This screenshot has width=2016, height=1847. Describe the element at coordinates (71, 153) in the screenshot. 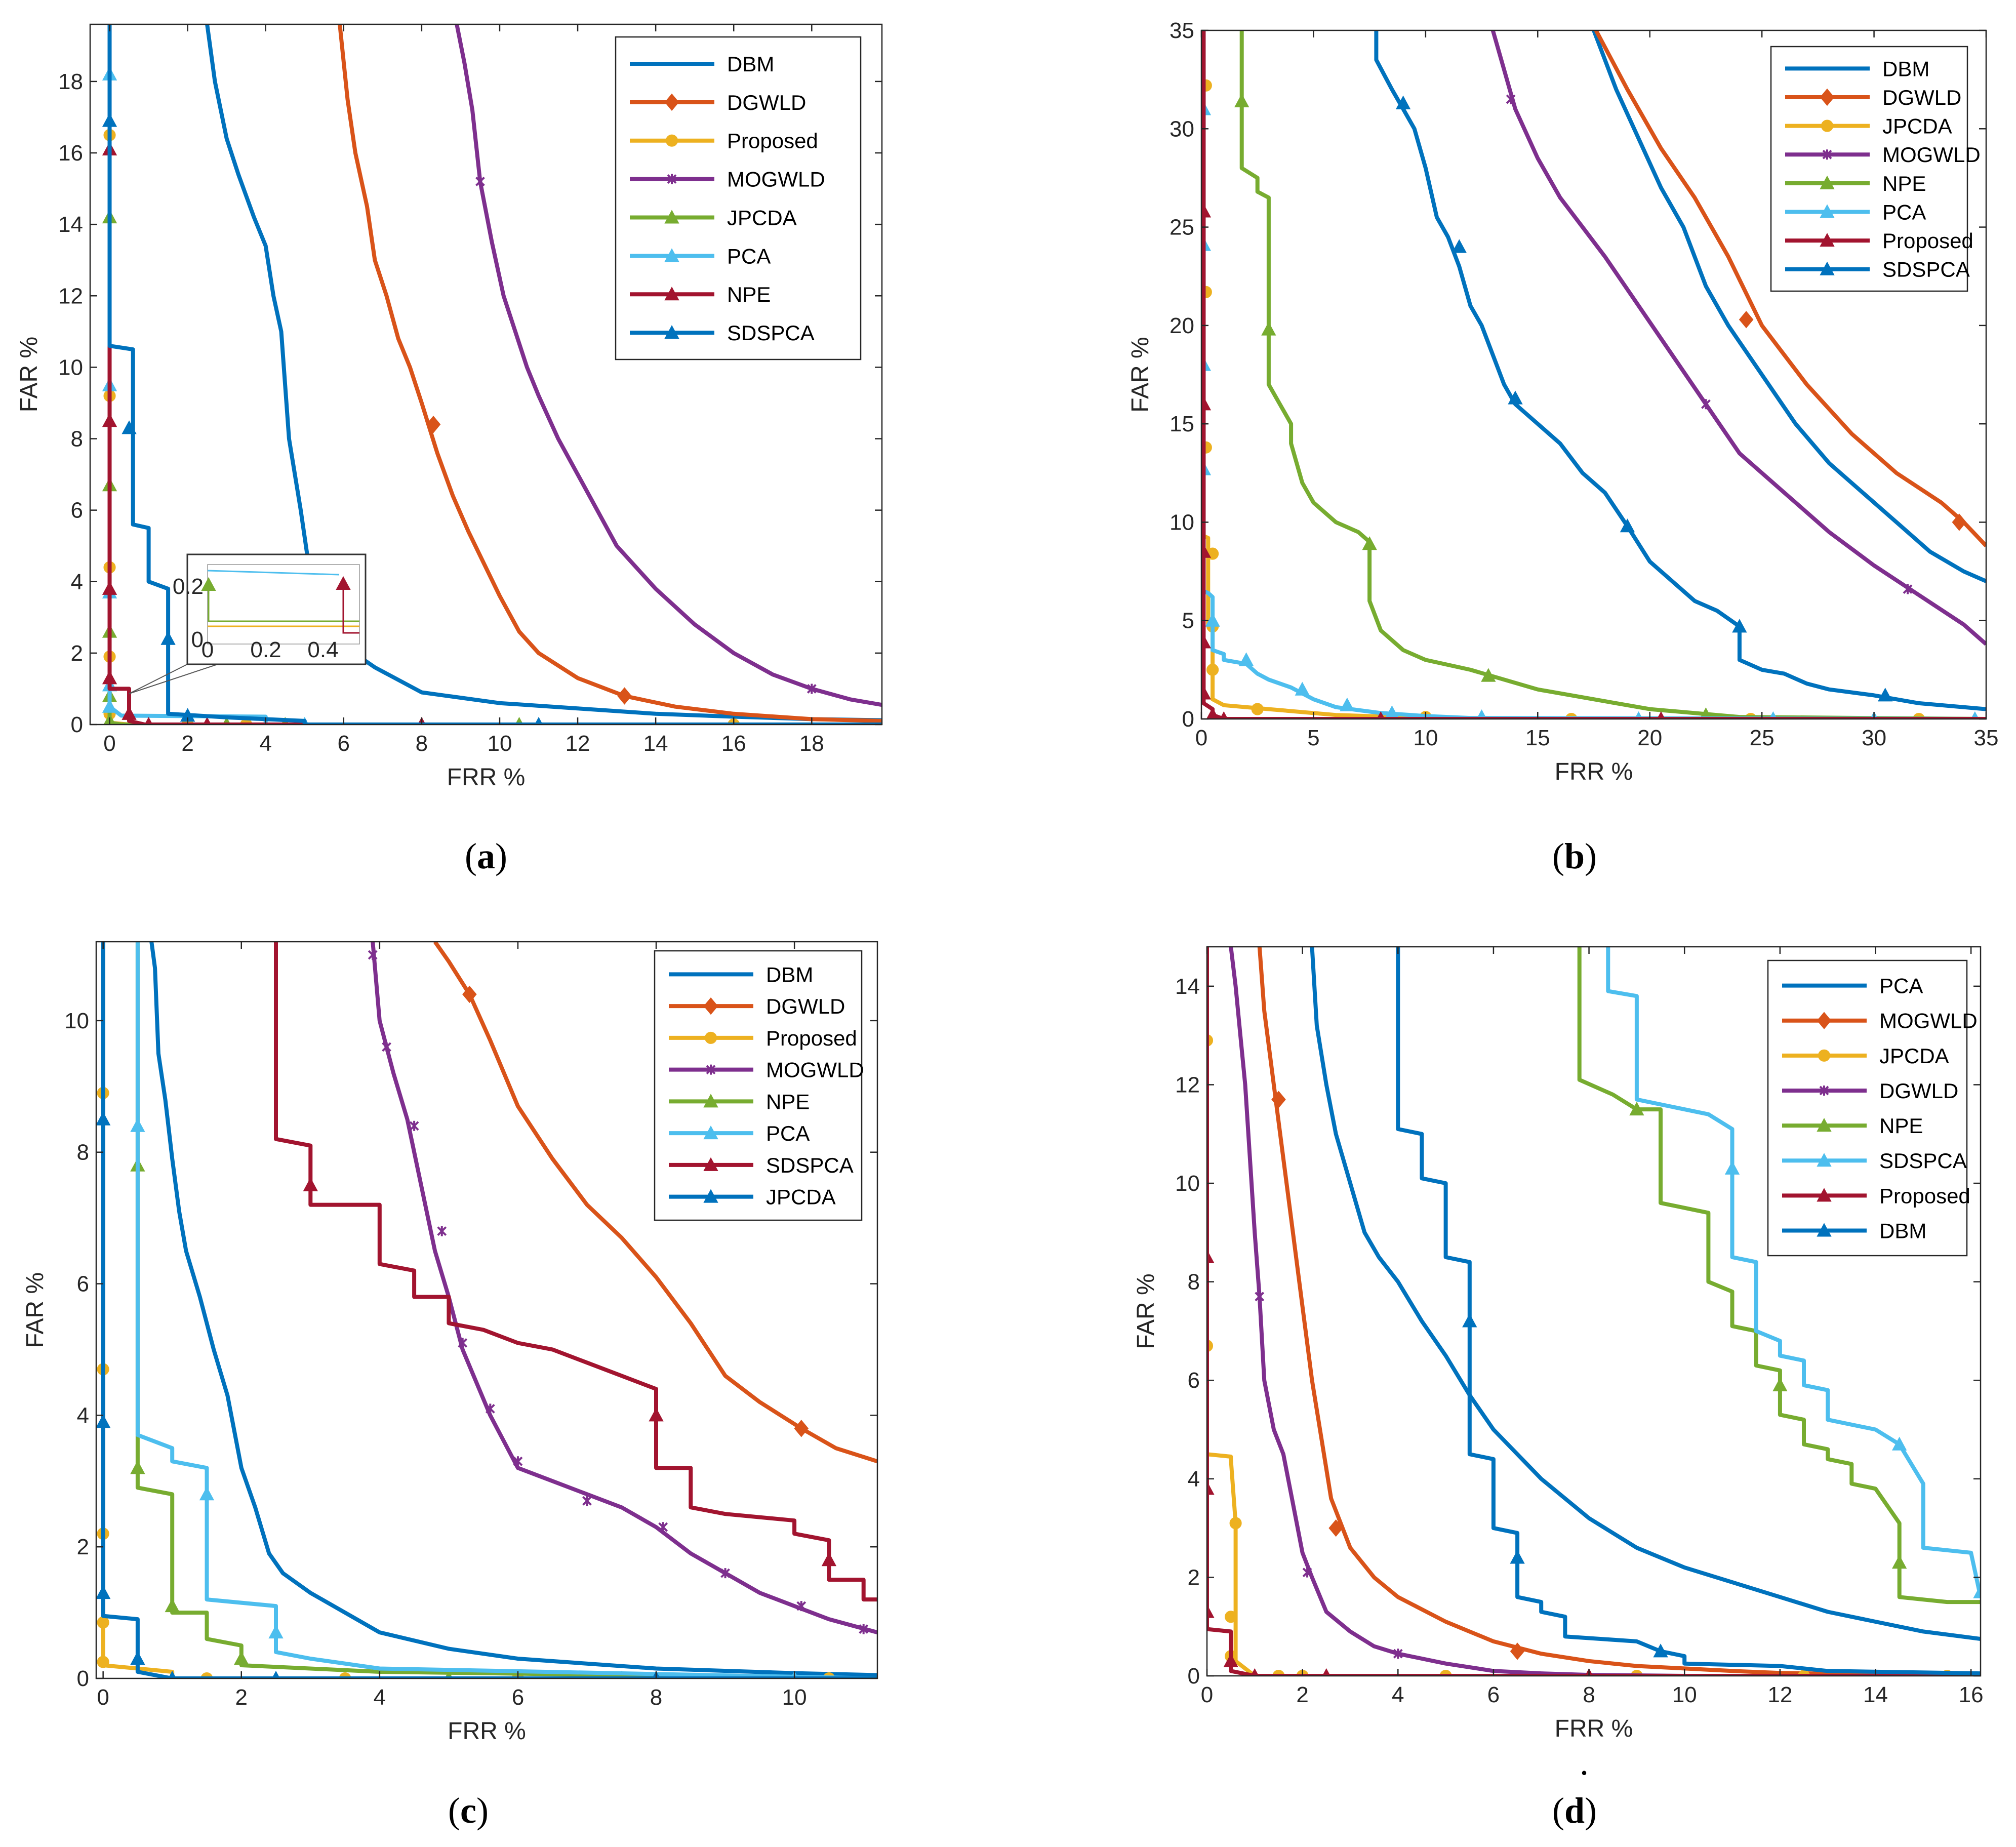

I see `y-tick-label: 16` at that location.